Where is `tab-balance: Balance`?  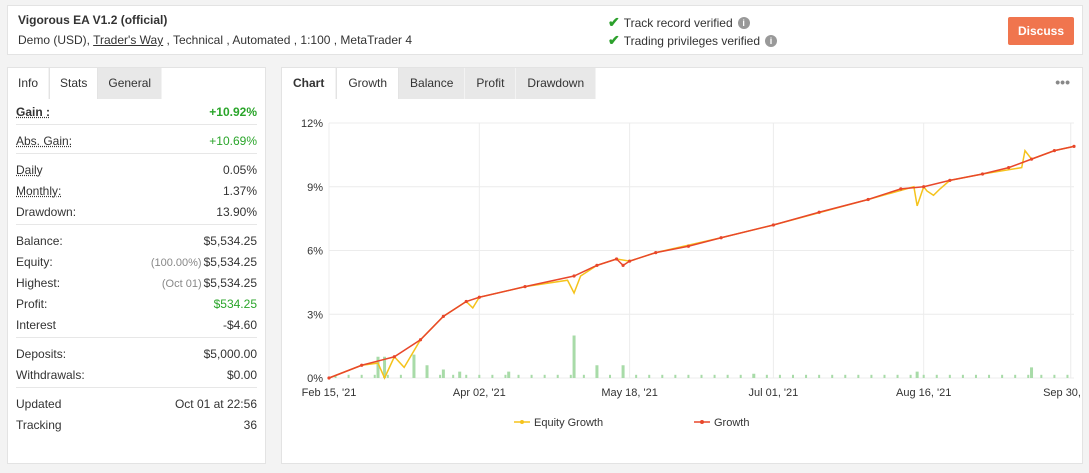 tab-balance: Balance is located at coordinates (432, 83).